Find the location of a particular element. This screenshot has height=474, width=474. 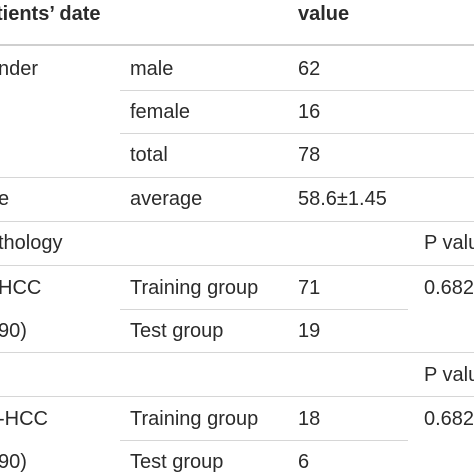

cell-test-value: 6 is located at coordinates (304, 462).